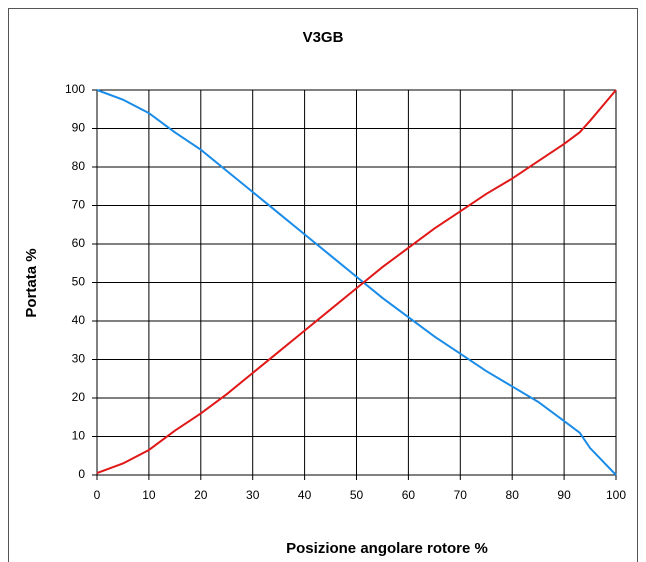  I want to click on x-tick-label: 10, so click(149, 495).